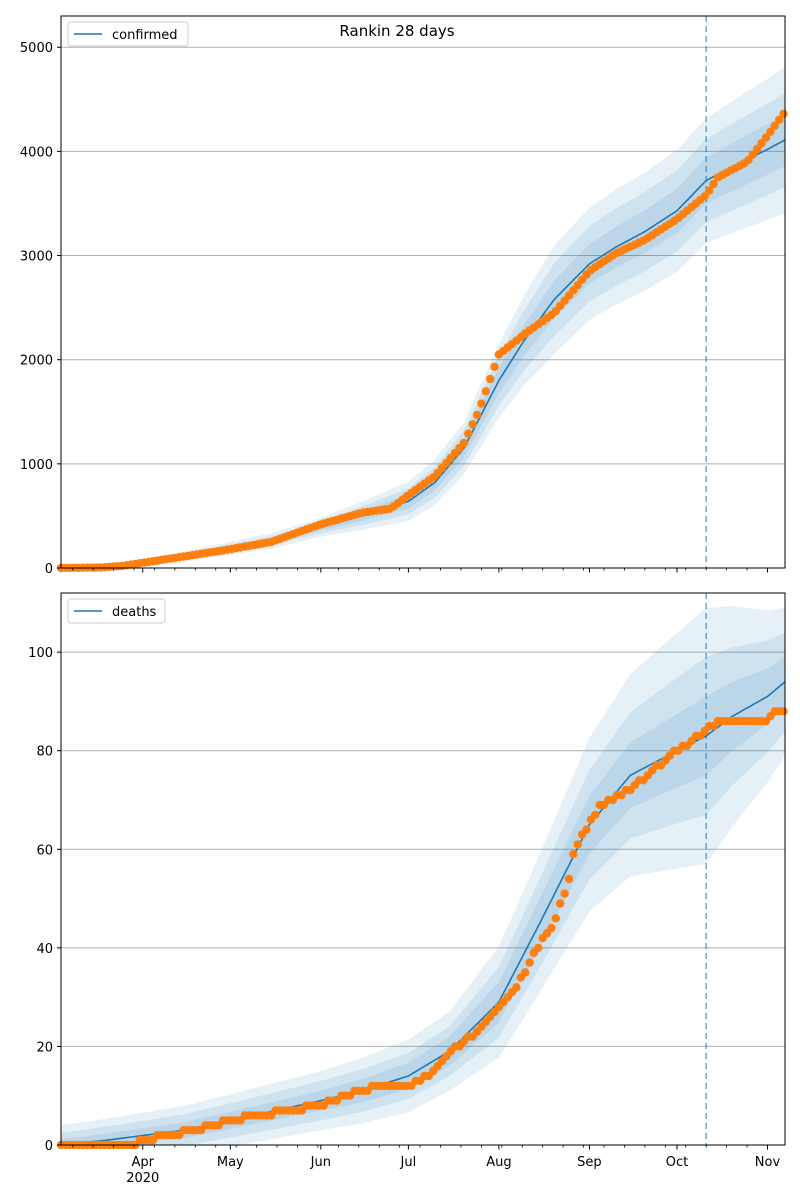 This screenshot has height=1200, width=800. What do you see at coordinates (768, 1162) in the screenshot?
I see `x-axis-month-label: Nov` at bounding box center [768, 1162].